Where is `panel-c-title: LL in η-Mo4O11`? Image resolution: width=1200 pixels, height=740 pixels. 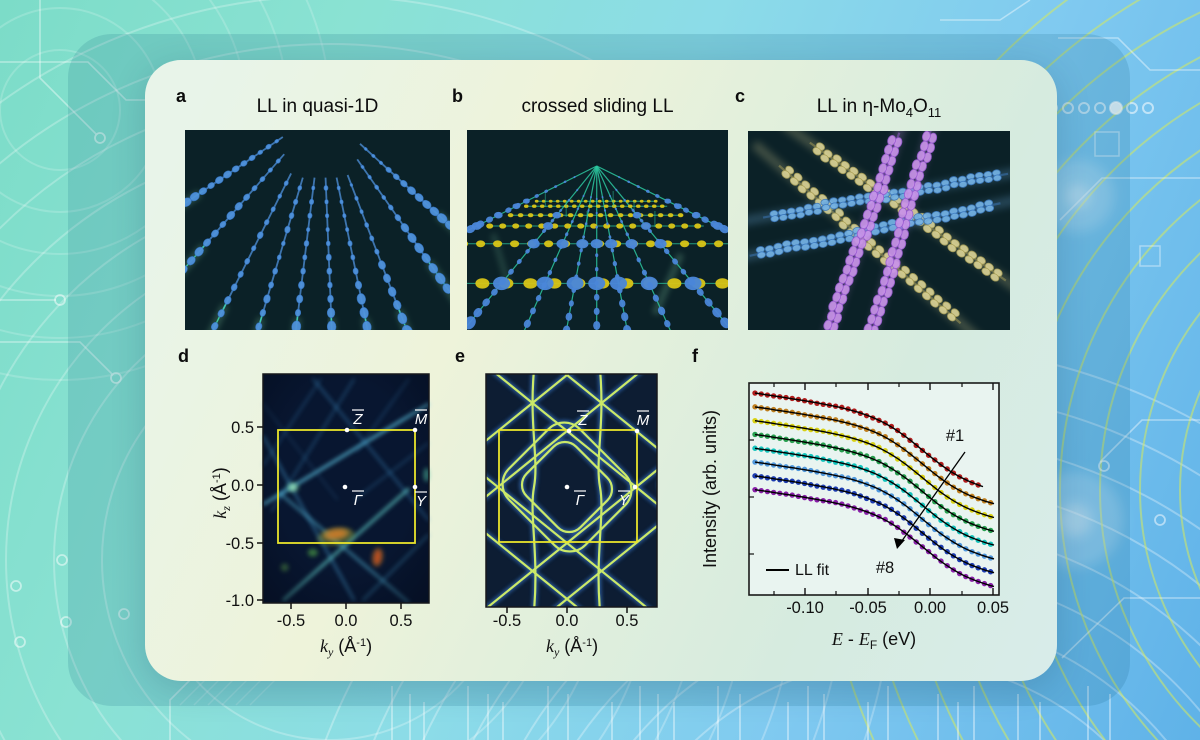
panel-c-title: LL in η-Mo4O11 is located at coordinates (879, 108).